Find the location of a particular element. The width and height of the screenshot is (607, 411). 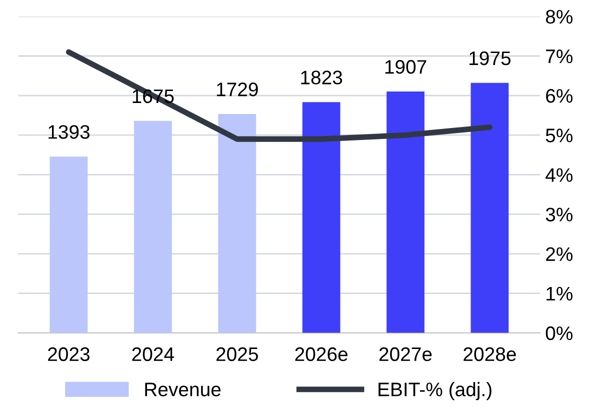

y2-tick-label: 0% is located at coordinates (559, 333).